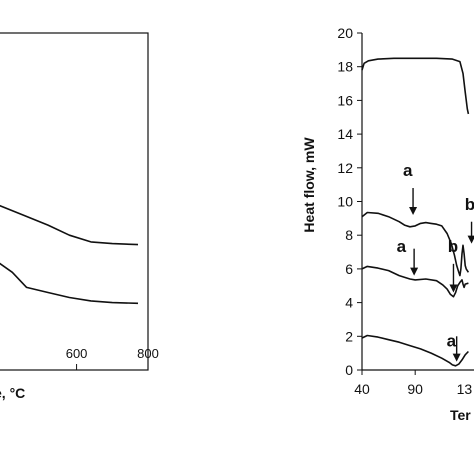 Image resolution: width=474 pixels, height=474 pixels. What do you see at coordinates (345, 67) in the screenshot?
I see `right-y-tick-label-9: 18` at bounding box center [345, 67].